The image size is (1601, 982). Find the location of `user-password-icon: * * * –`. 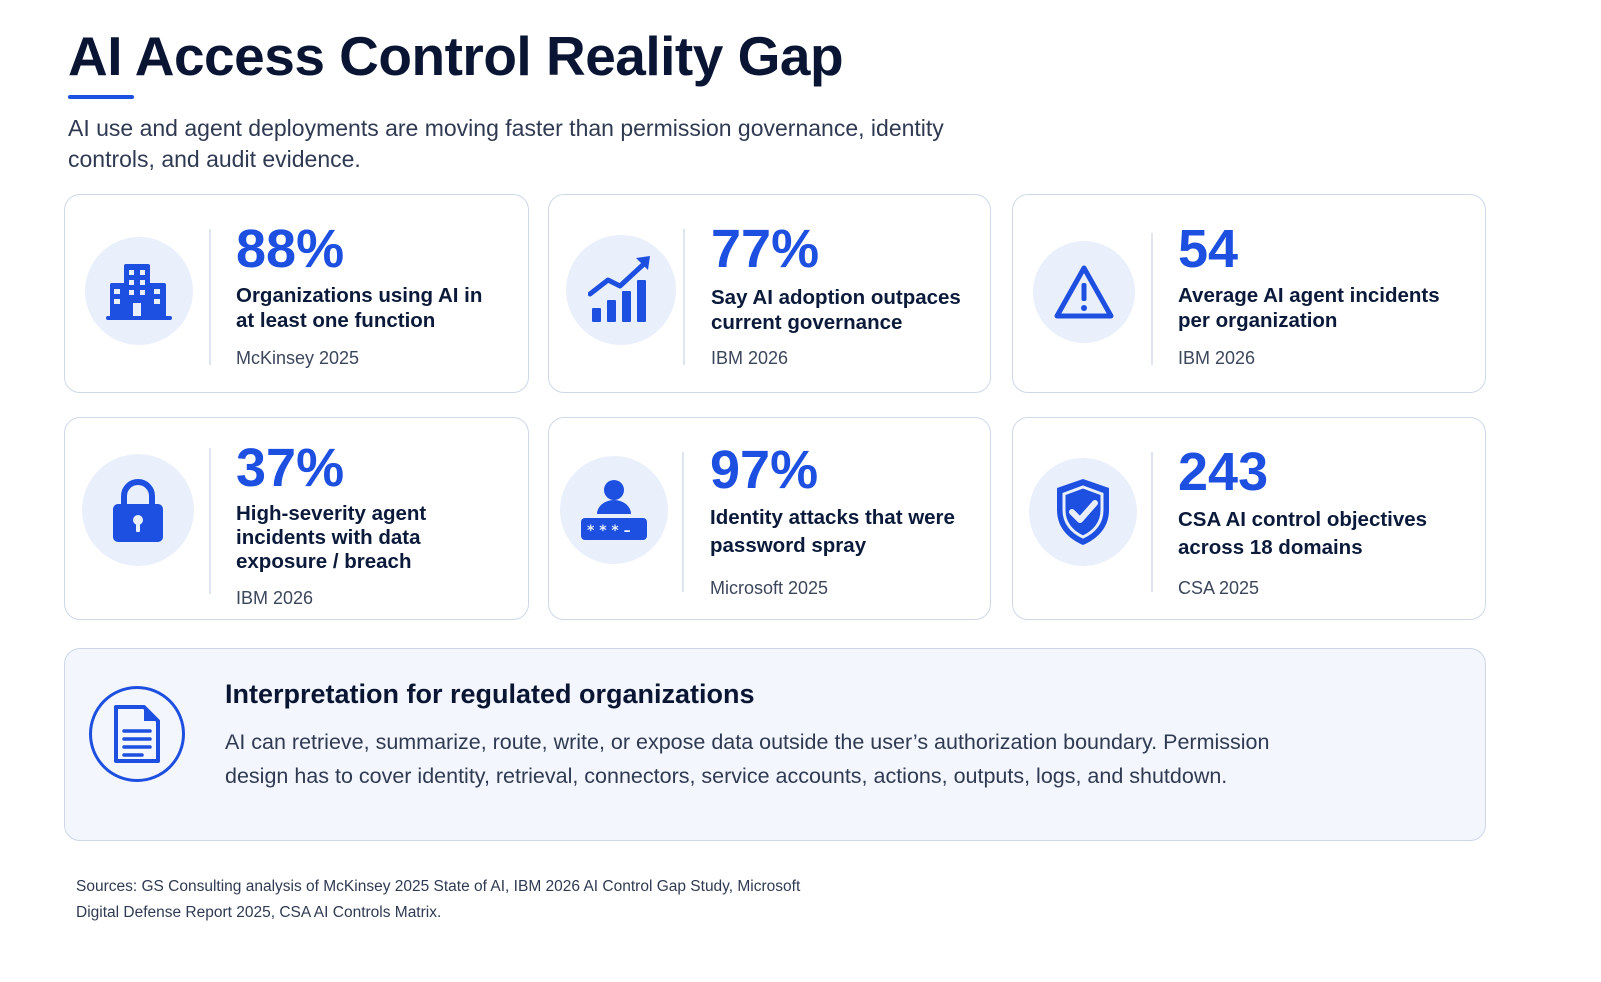

user-password-icon: * * * – is located at coordinates (614, 510).